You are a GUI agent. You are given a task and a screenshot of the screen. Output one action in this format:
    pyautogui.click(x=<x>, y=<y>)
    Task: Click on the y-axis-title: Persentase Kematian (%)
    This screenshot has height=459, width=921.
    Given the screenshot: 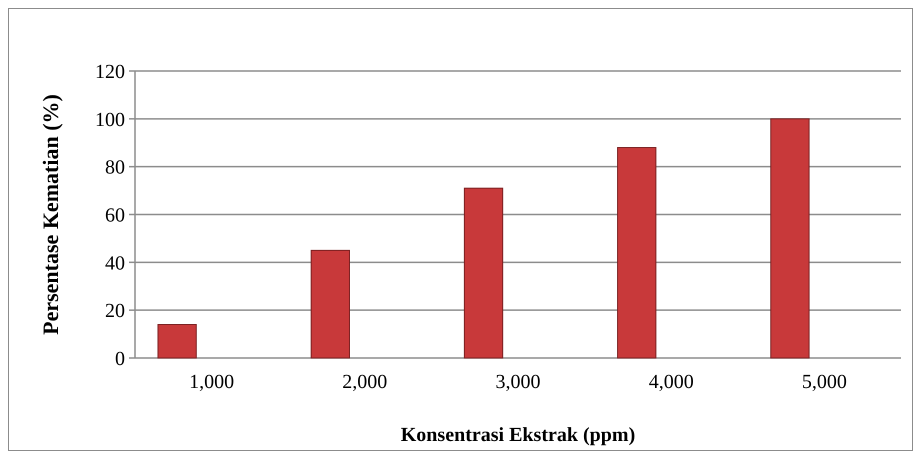 What is the action you would take?
    pyautogui.click(x=50, y=214)
    